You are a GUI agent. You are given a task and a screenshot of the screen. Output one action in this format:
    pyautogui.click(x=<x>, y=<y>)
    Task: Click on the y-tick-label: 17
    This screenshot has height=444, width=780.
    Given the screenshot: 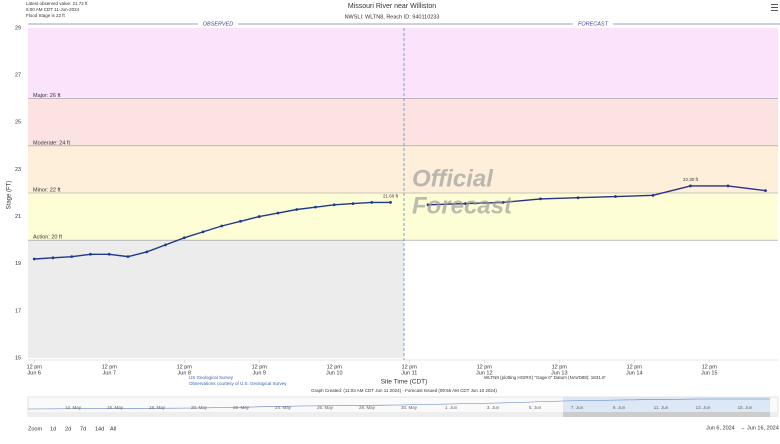 What is the action you would take?
    pyautogui.click(x=18, y=311)
    